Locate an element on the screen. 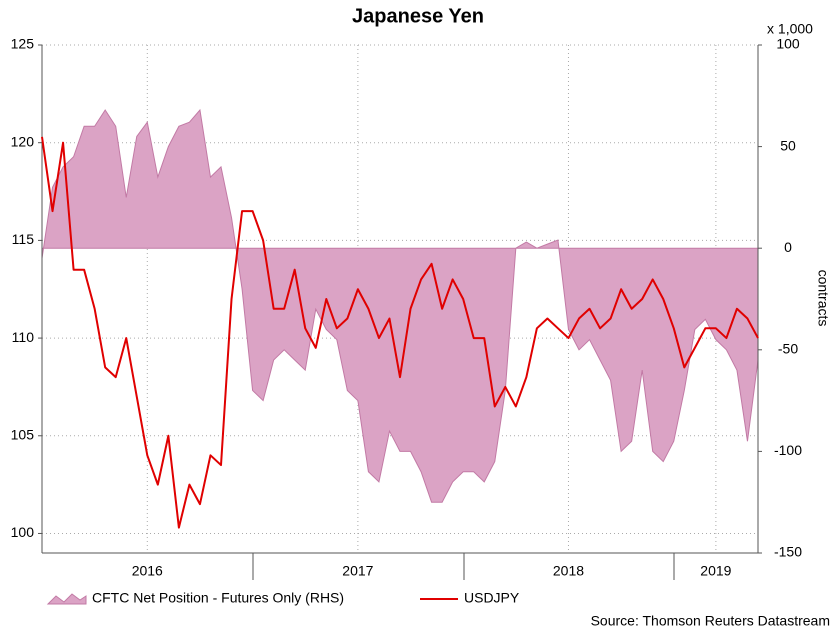 This screenshot has width=836, height=631. y2-tick-label: -150 is located at coordinates (788, 552).